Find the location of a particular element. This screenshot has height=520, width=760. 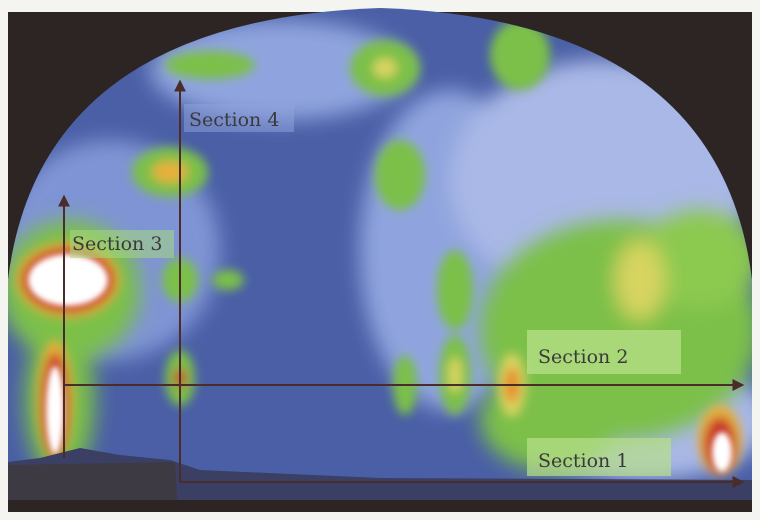

section-3-label: Section 3 is located at coordinates (117, 244).